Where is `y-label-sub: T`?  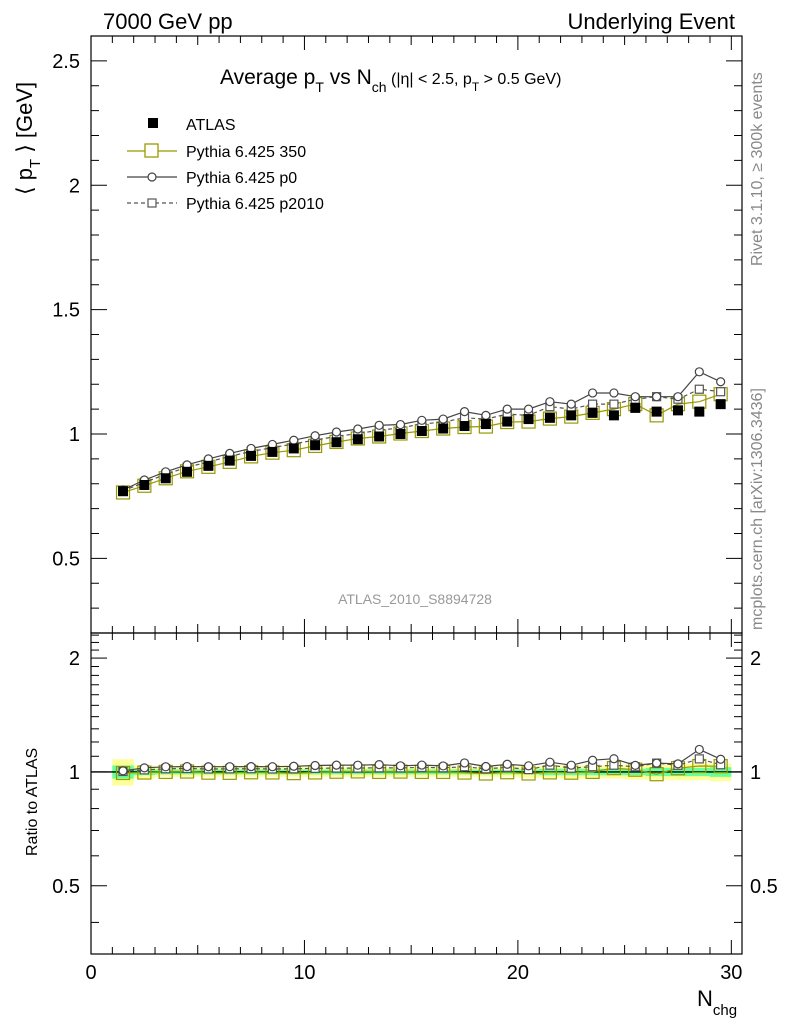
y-label-sub: T is located at coordinates (35, 163).